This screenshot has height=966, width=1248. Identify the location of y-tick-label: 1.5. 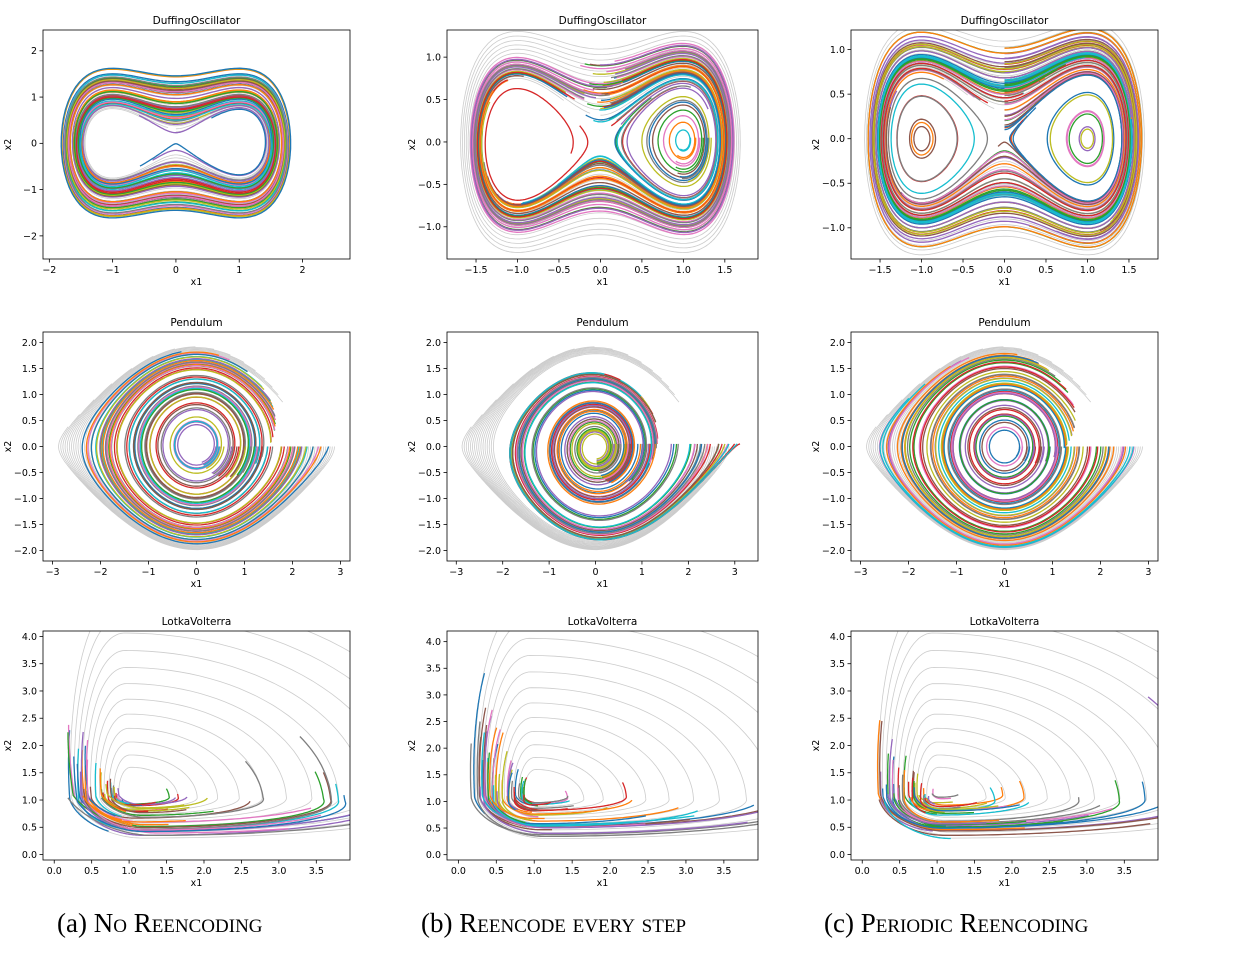
(837, 773).